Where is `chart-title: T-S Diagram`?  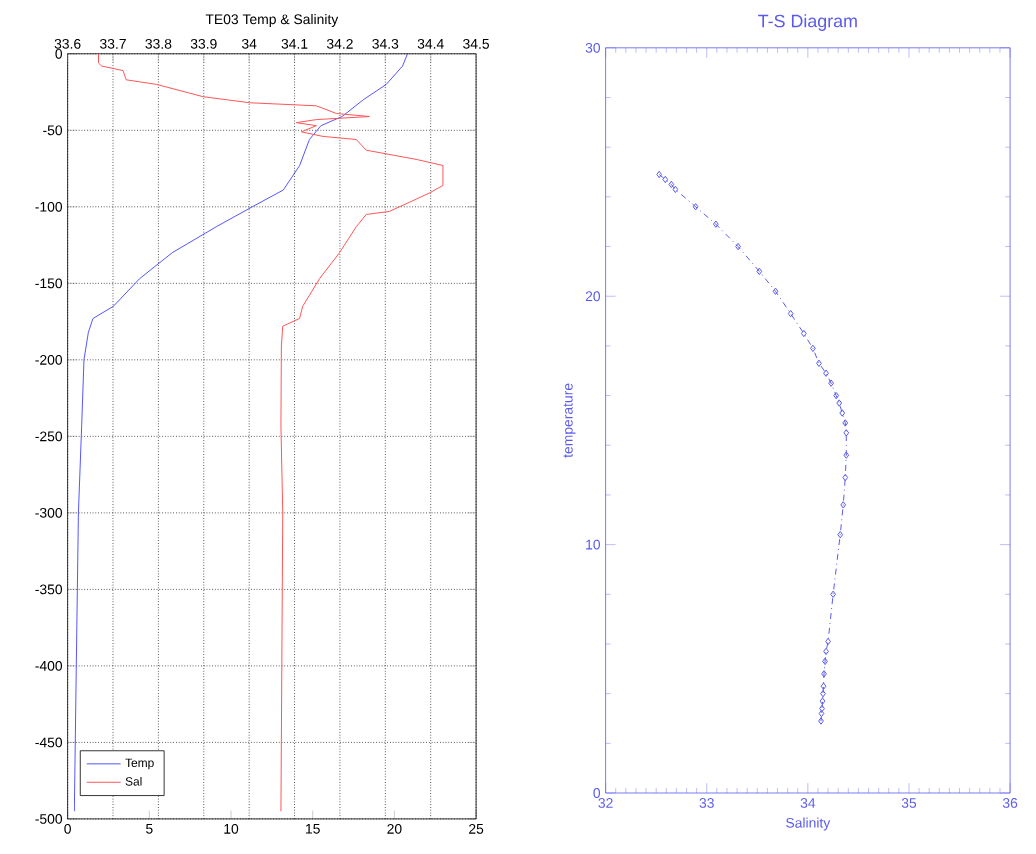 chart-title: T-S Diagram is located at coordinates (807, 22).